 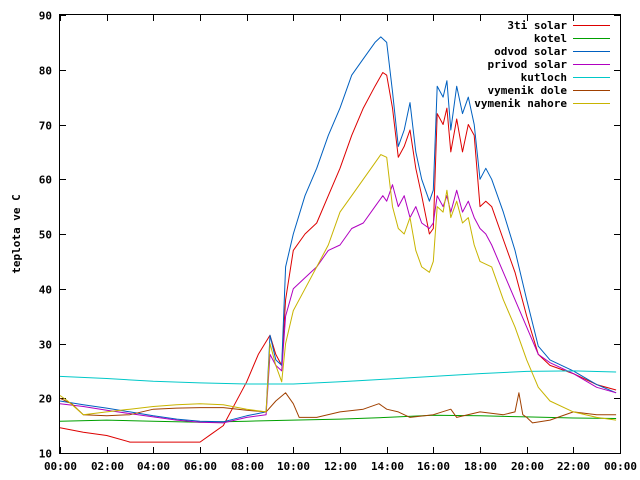 What do you see at coordinates (200, 466) in the screenshot?
I see `x-tick-label: 06:00` at bounding box center [200, 466].